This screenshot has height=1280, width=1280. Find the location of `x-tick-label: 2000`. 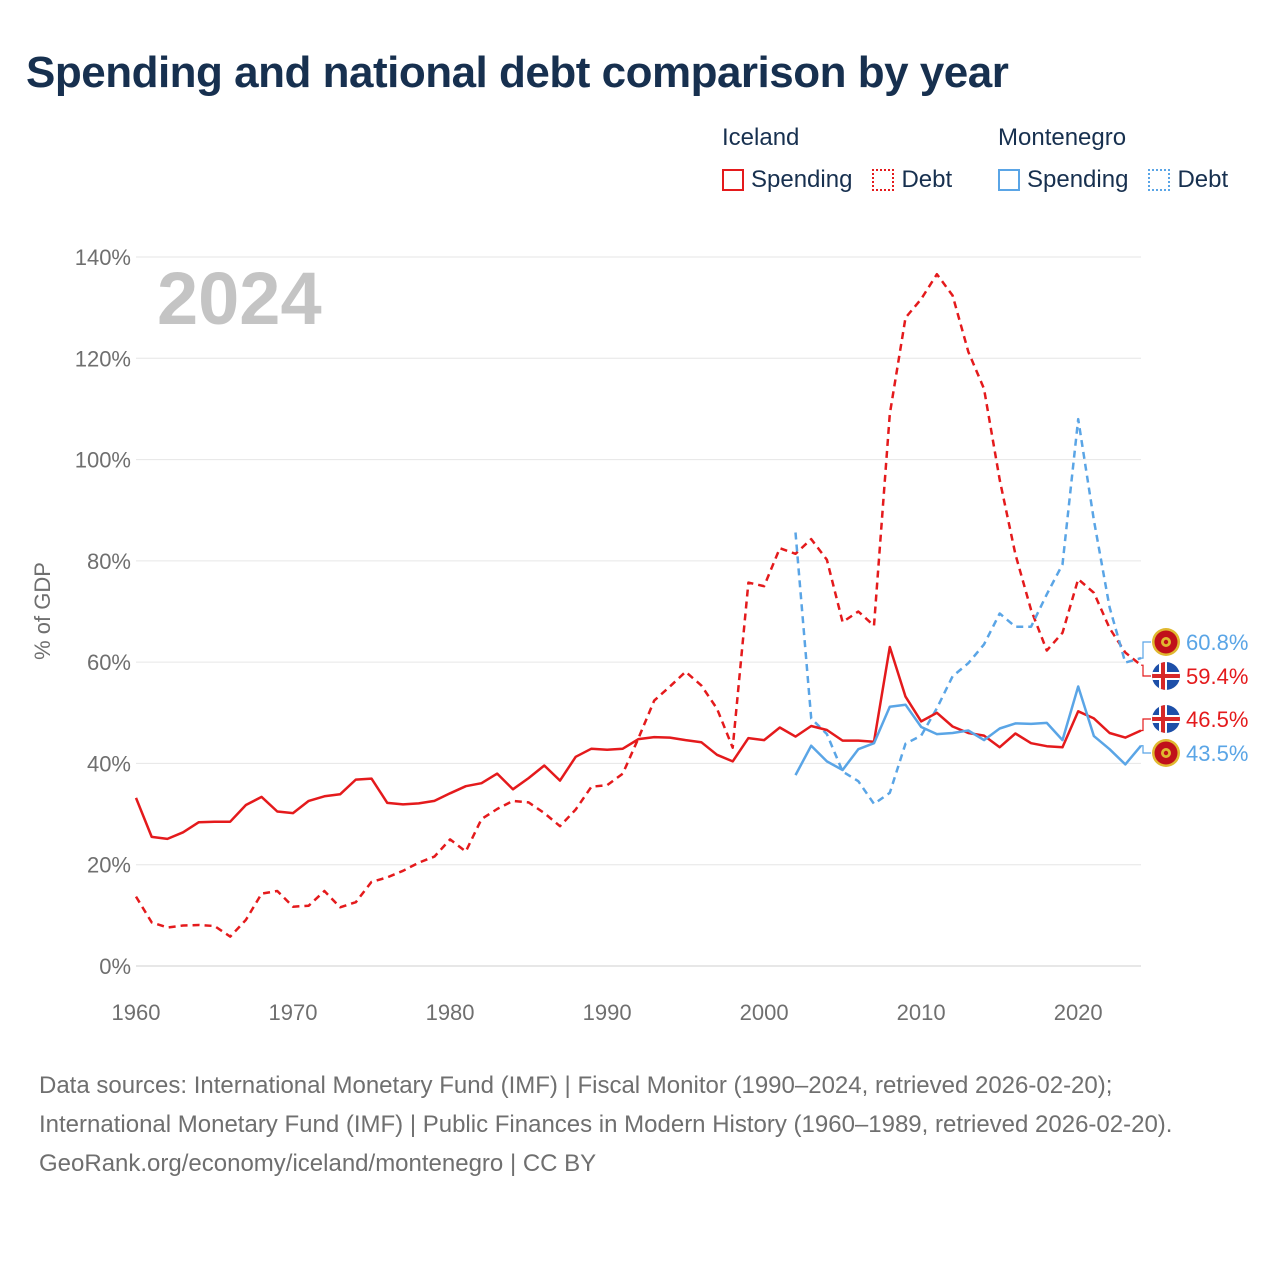

x-tick-label: 2000 is located at coordinates (764, 1012).